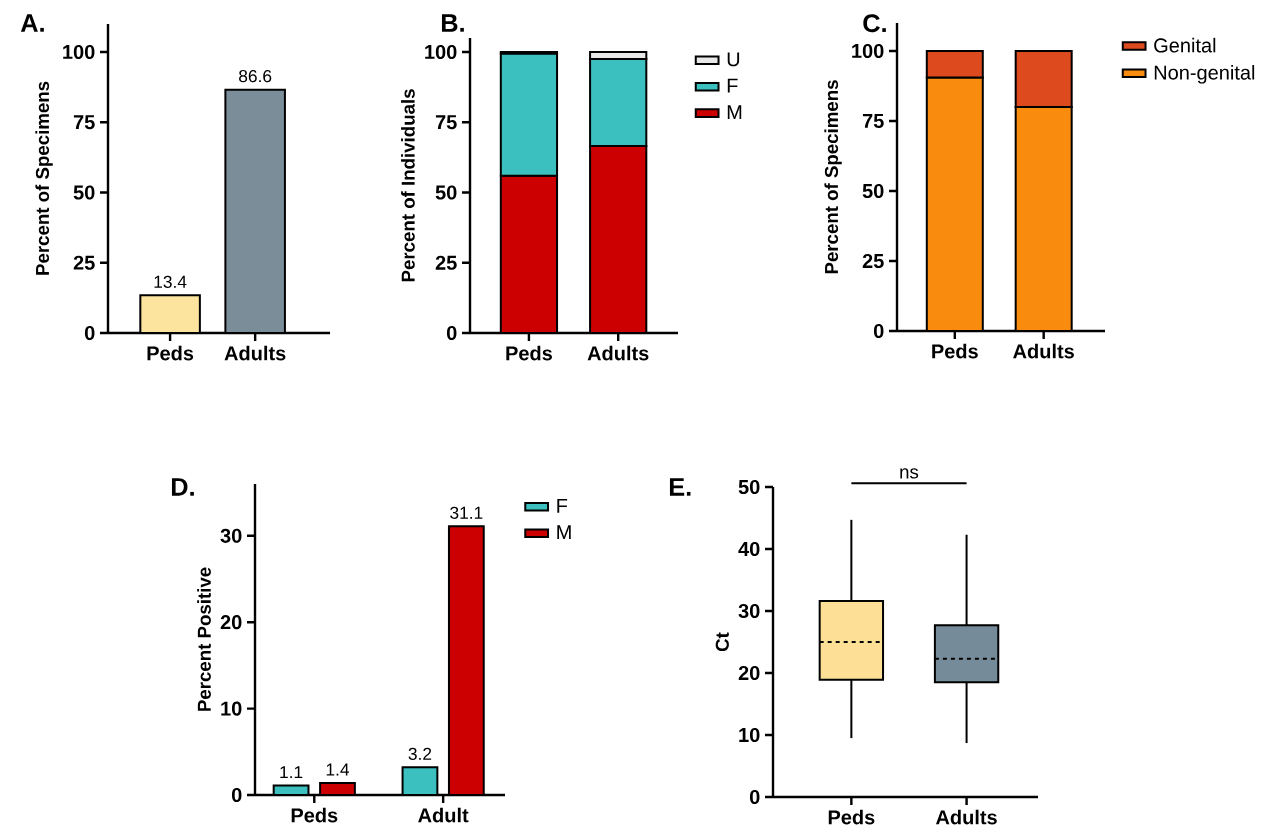 This screenshot has height=838, width=1280. Describe the element at coordinates (466, 512) in the screenshot. I see `data-label: 31.1` at that location.